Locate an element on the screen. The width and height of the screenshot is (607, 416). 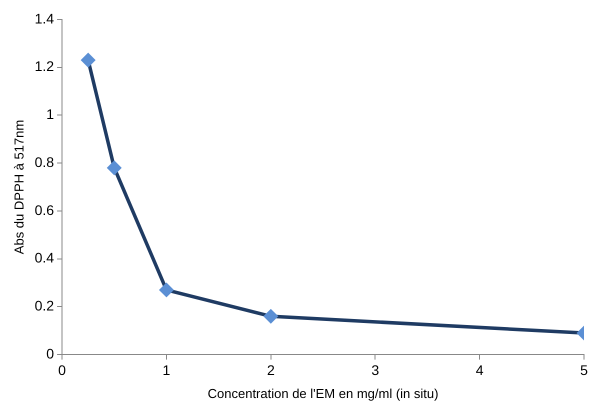
x-tick-label: 3 is located at coordinates (375, 370).